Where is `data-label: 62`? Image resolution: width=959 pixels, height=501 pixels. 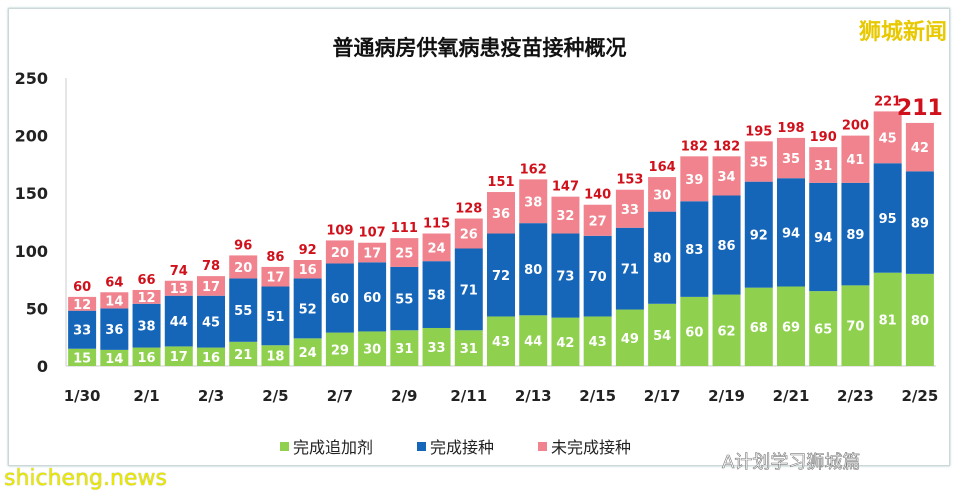 data-label: 62 is located at coordinates (727, 331).